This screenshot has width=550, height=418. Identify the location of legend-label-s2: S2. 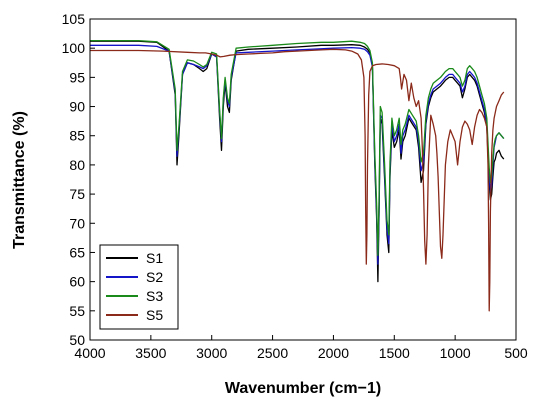
(154, 277).